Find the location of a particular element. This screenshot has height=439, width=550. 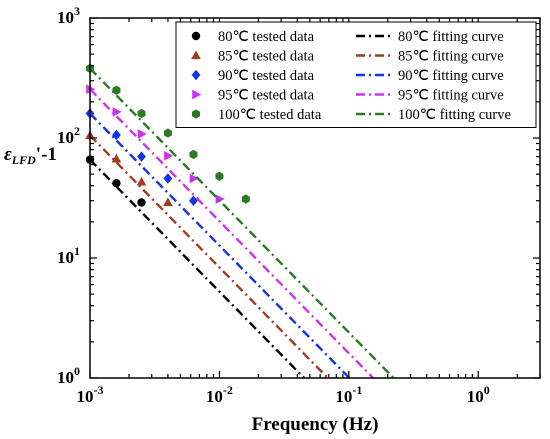

y-axis-title: εLFD'-1 is located at coordinates (30, 155).